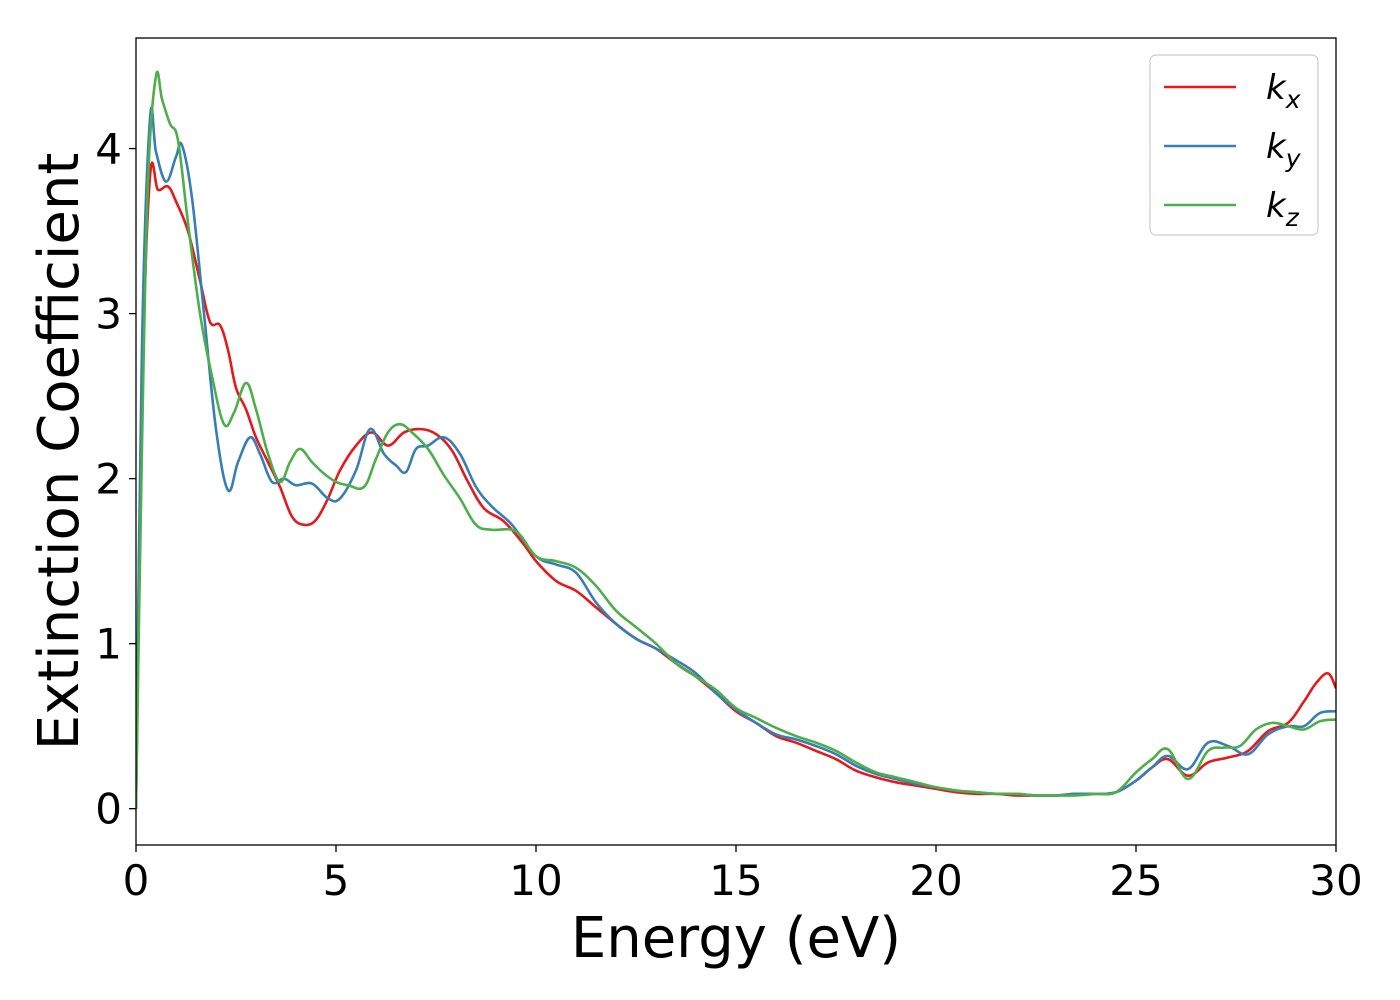  I want to click on legend-label-y: ky, so click(1284, 150).